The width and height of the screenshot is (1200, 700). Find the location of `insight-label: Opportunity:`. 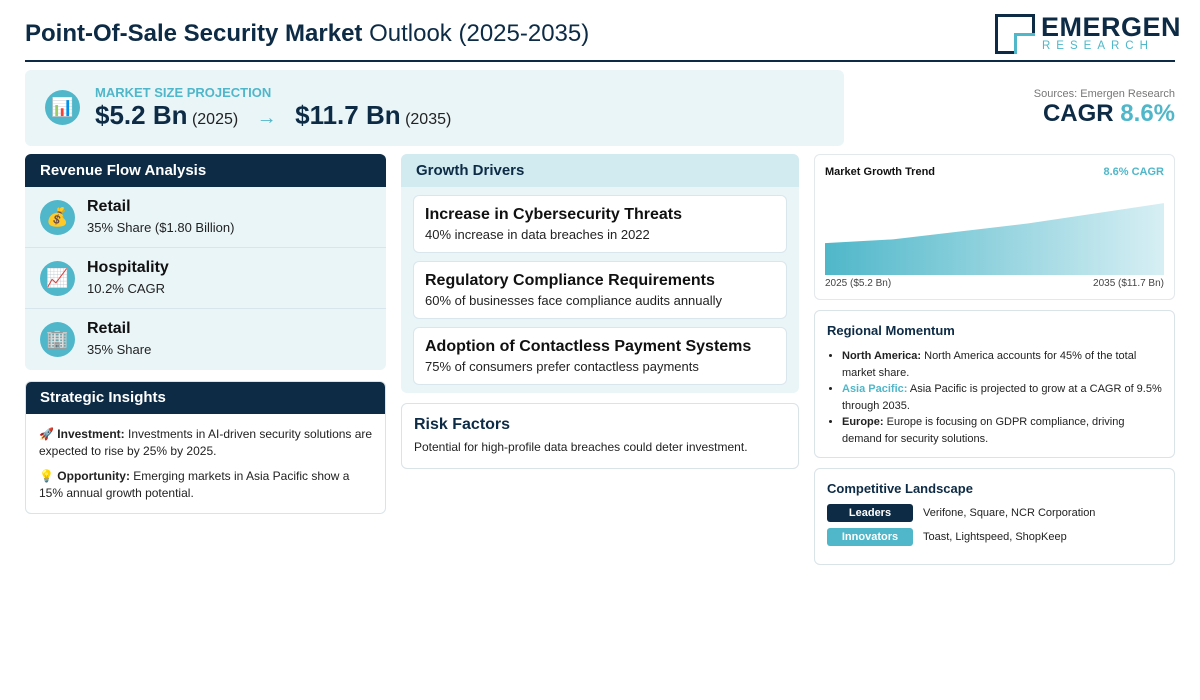

insight-label: Opportunity: is located at coordinates (93, 476).